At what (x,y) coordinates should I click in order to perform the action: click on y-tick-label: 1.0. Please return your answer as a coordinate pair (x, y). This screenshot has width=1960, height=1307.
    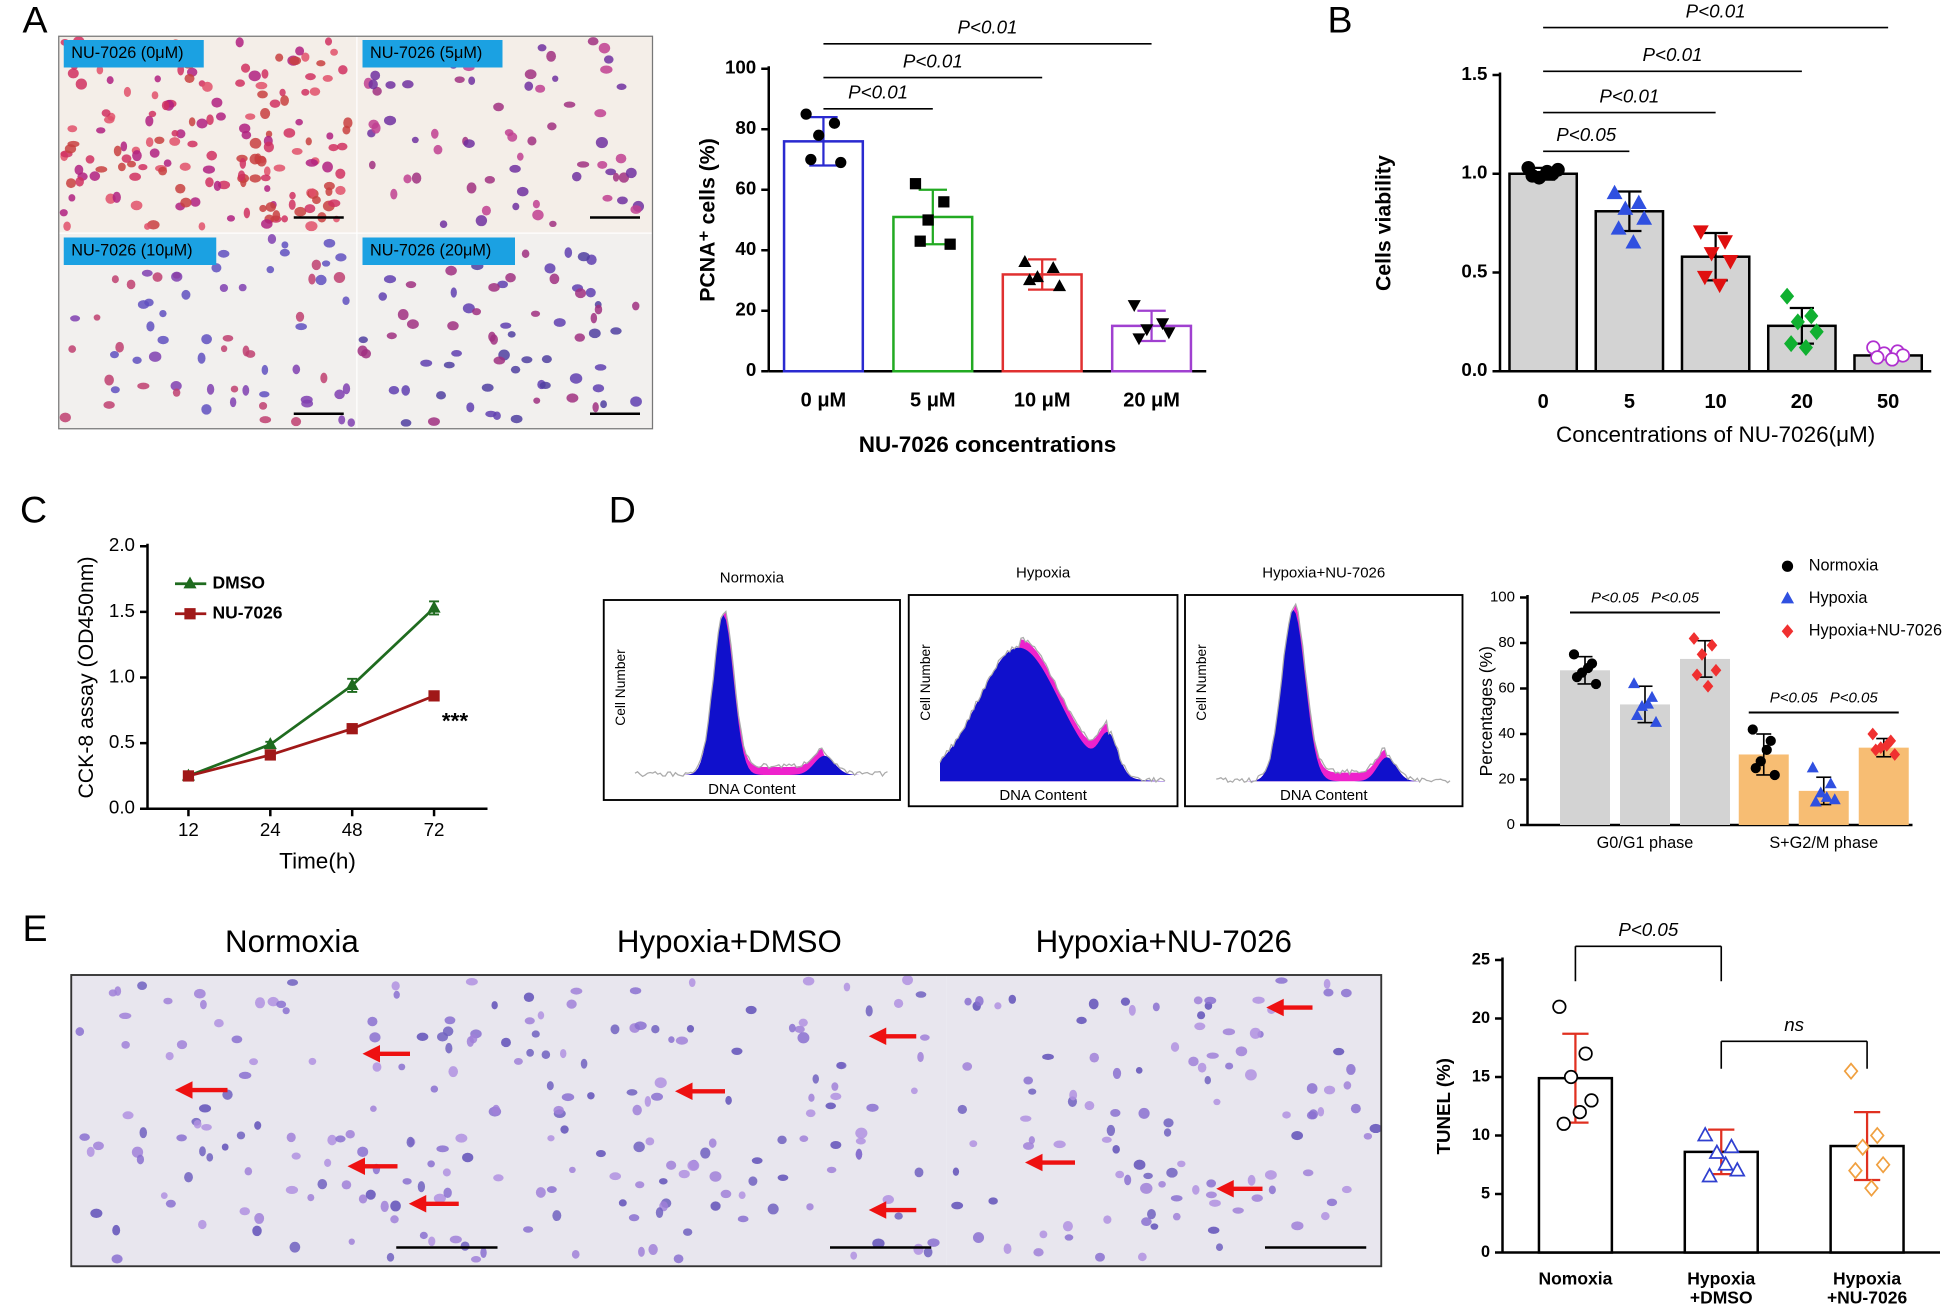
    Looking at the image, I should click on (1474, 172).